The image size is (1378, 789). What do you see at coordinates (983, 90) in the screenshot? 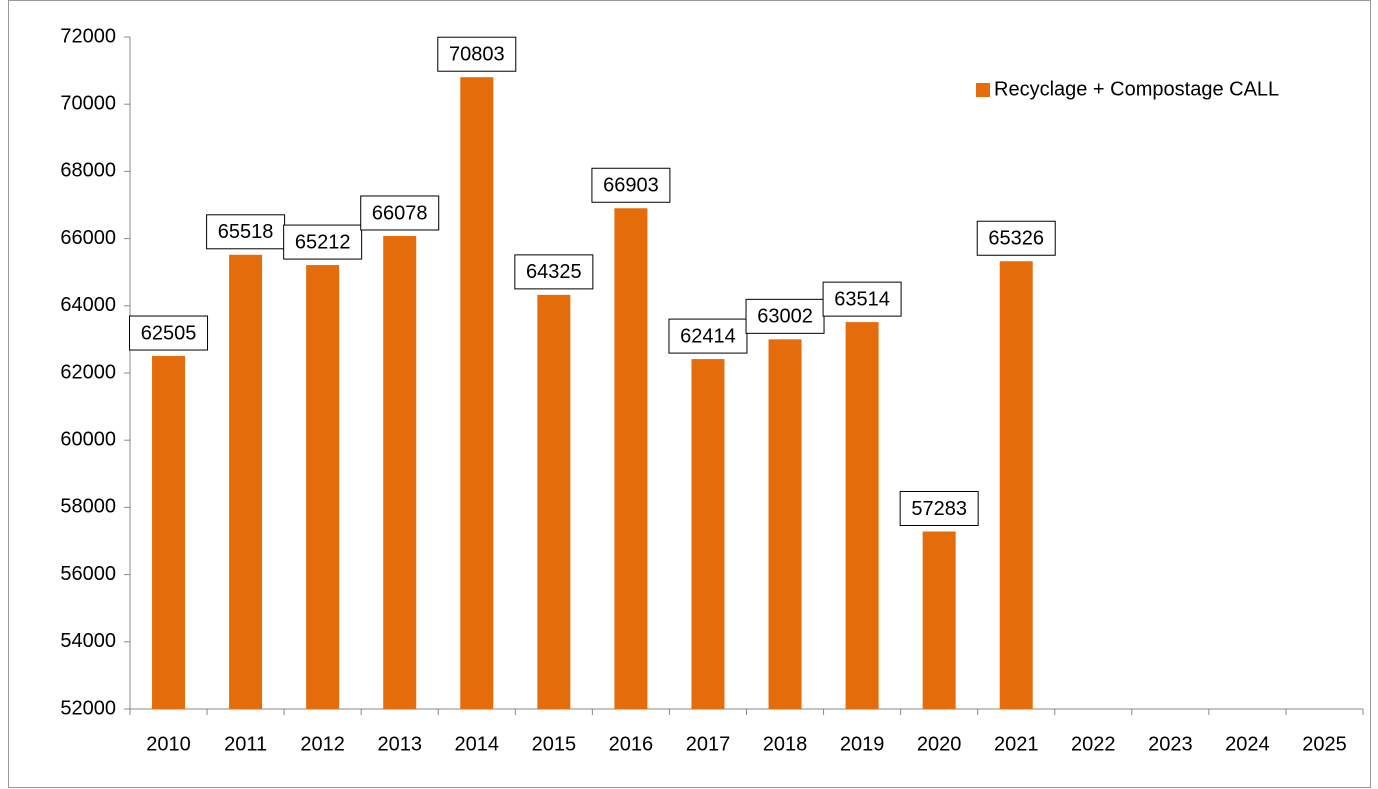
I see `legend-swatch` at bounding box center [983, 90].